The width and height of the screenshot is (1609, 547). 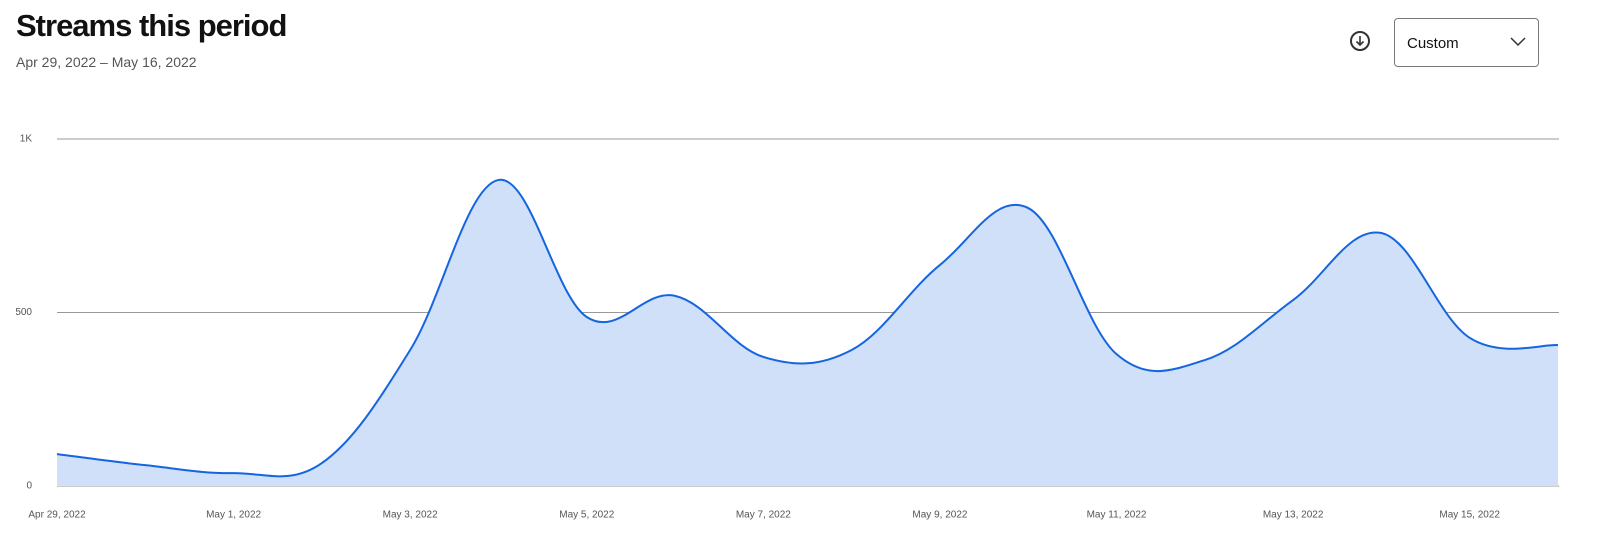 What do you see at coordinates (1469, 515) in the screenshot?
I see `x-tick-label: May 15, 2022` at bounding box center [1469, 515].